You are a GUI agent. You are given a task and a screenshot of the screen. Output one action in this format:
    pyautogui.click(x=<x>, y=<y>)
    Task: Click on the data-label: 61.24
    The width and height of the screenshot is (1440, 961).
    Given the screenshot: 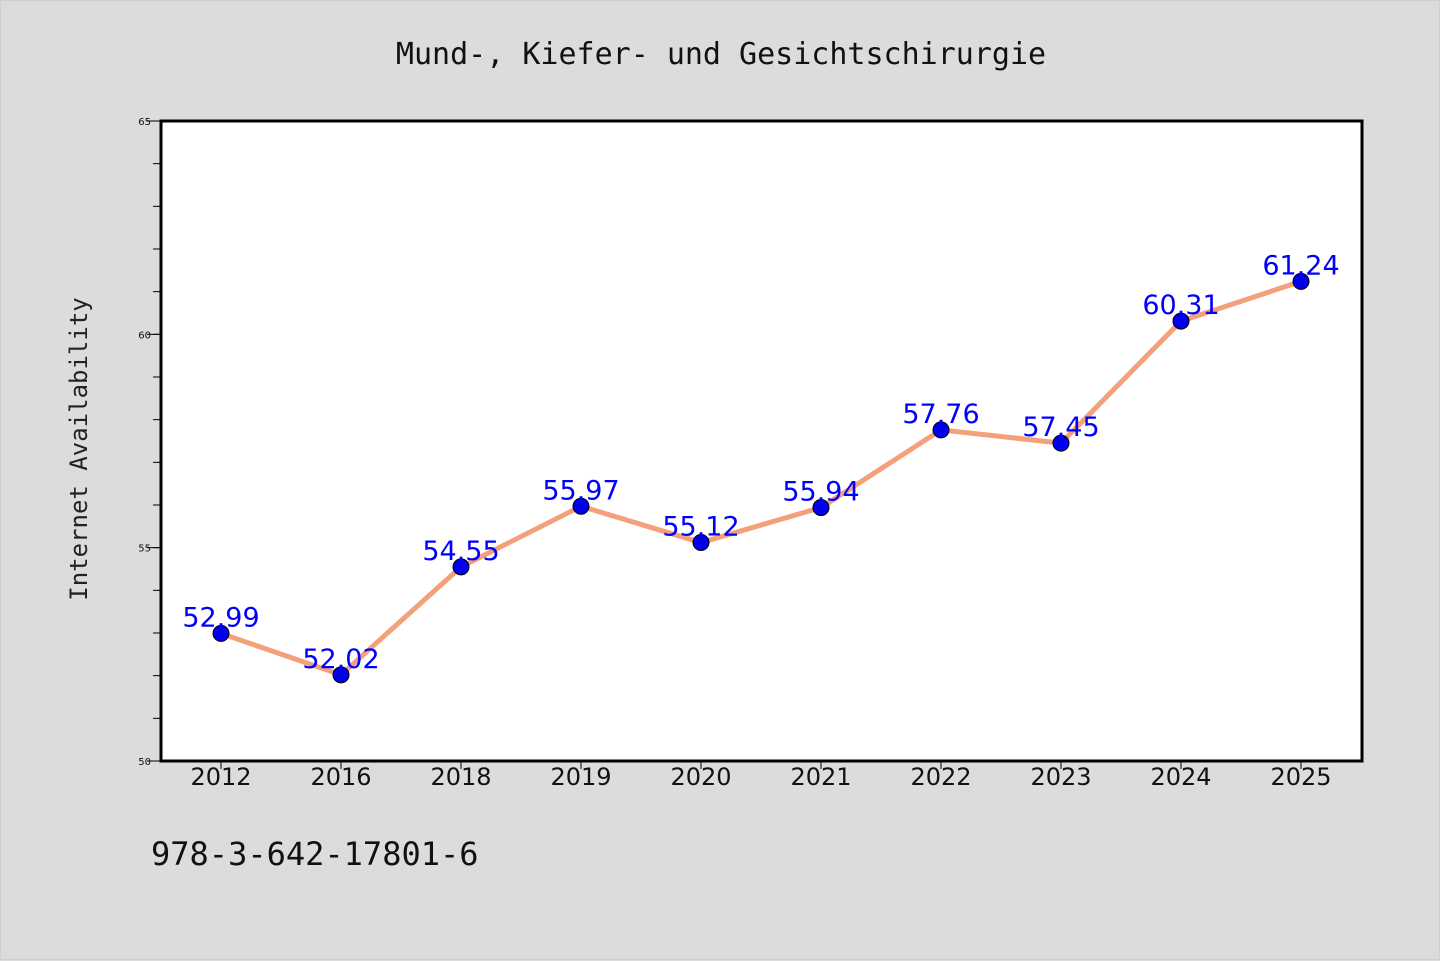 What is the action you would take?
    pyautogui.click(x=1300, y=265)
    